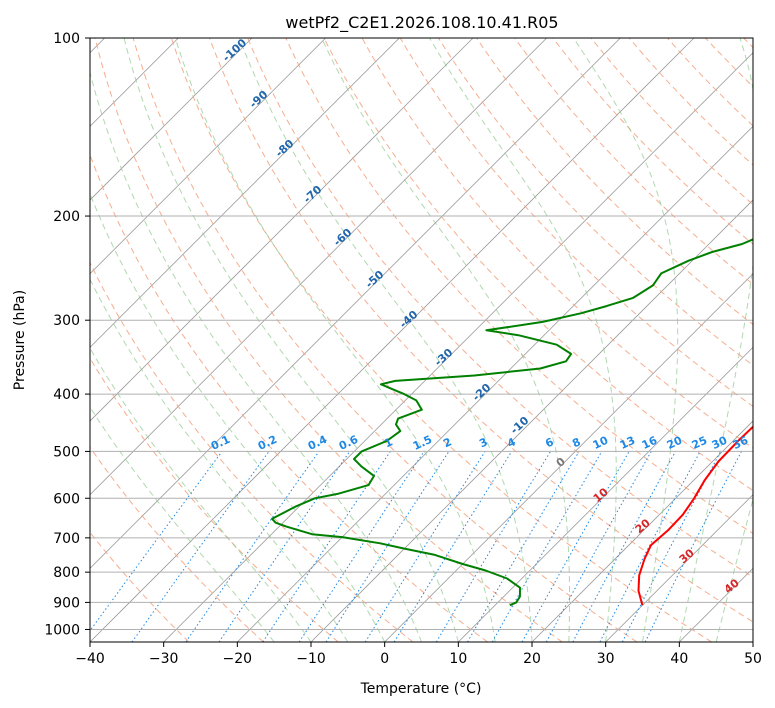 This screenshot has height=708, width=775. I want to click on y-axis: 100 200 300 400 500 600 700 800 900 1000, so click(67, 334).